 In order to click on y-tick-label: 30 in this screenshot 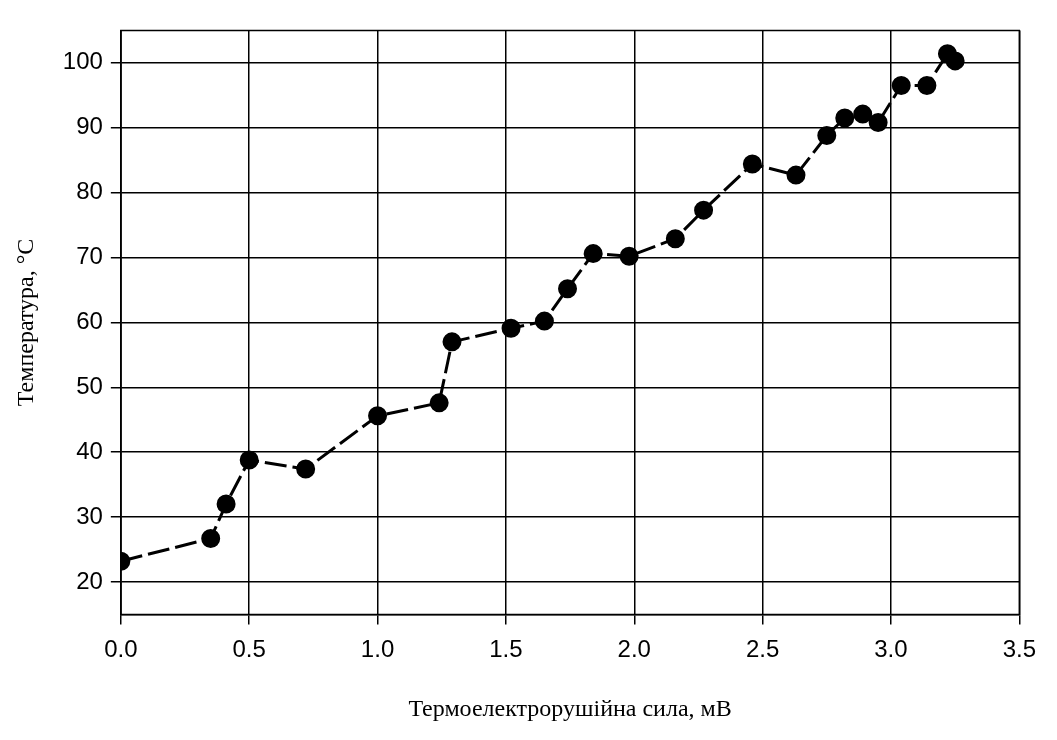, I will do `click(89, 515)`.